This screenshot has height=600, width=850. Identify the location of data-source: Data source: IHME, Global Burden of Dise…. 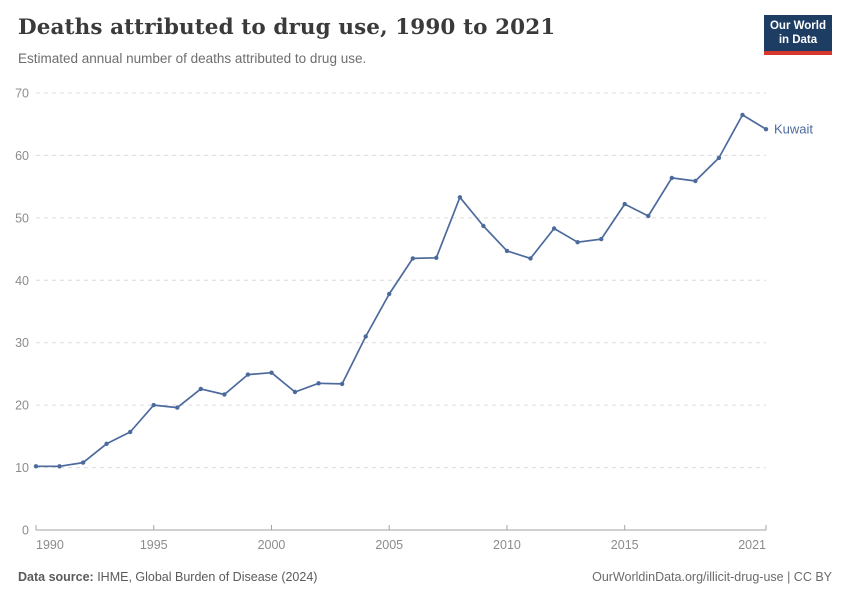
(167, 577).